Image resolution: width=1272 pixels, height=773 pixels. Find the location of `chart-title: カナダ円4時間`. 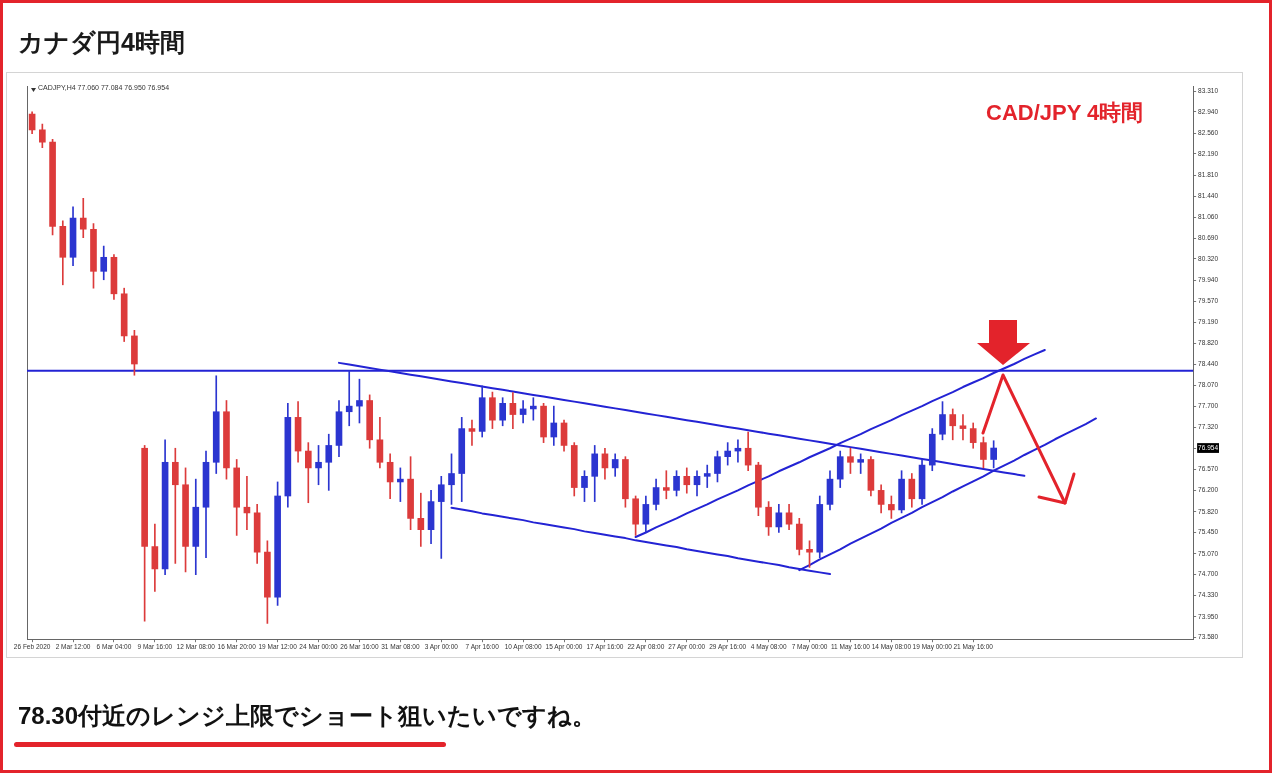

chart-title: カナダ円4時間 is located at coordinates (101, 42).